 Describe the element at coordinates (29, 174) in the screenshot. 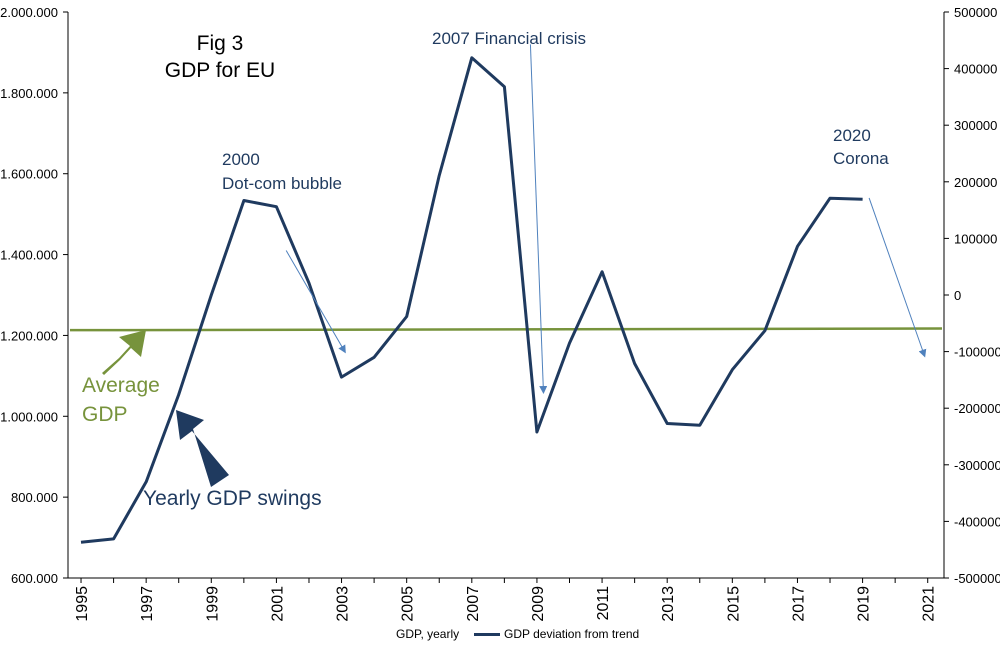

I see `left-y-tick-label: 1.600.000` at that location.